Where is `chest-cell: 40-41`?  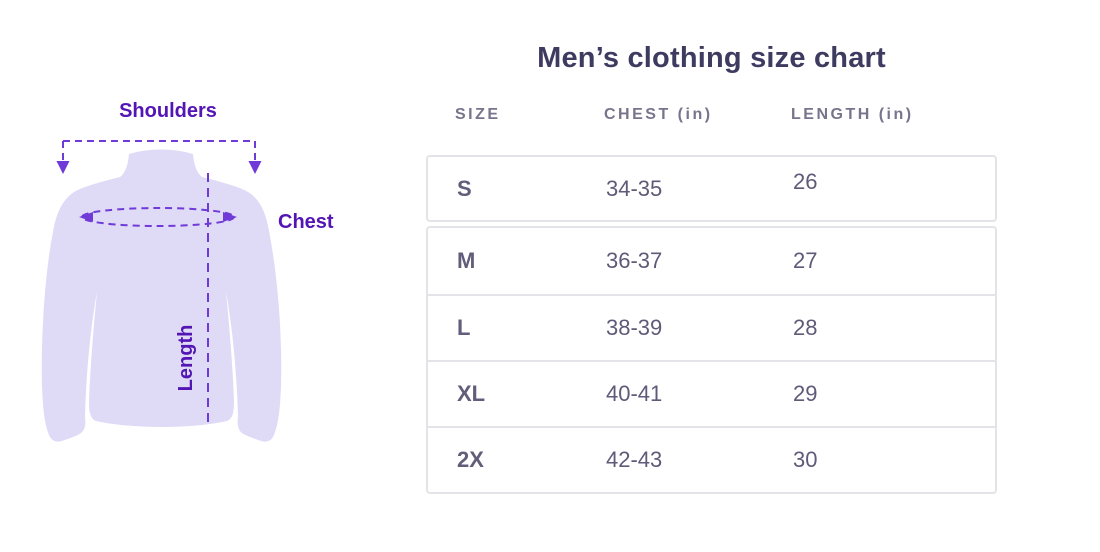
chest-cell: 40-41 is located at coordinates (634, 393).